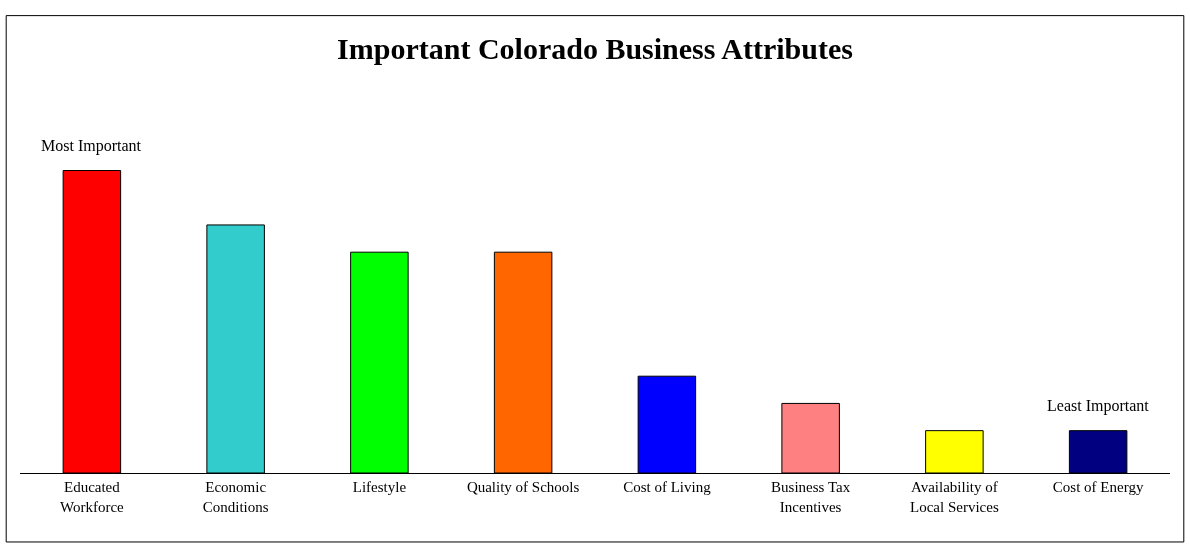  I want to click on text: Most Important, so click(91, 146).